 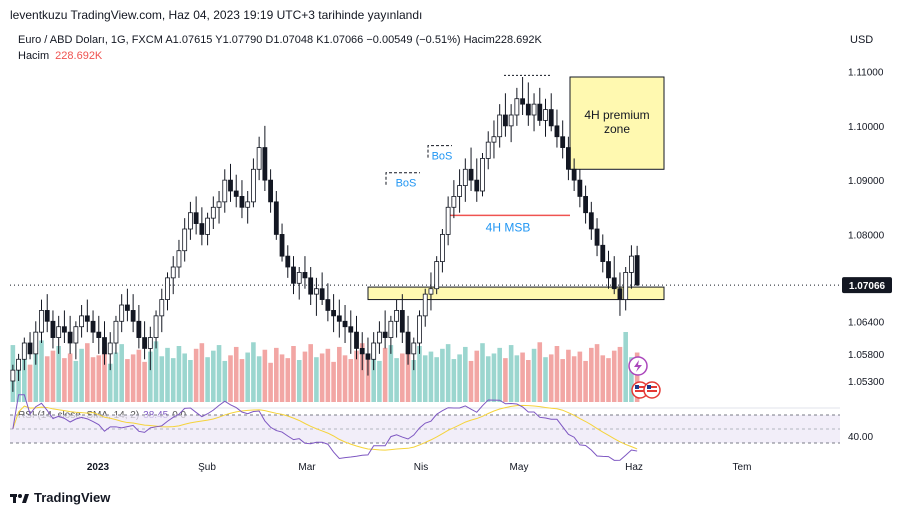 I want to click on flag-icon-stripe, so click(x=640, y=387).